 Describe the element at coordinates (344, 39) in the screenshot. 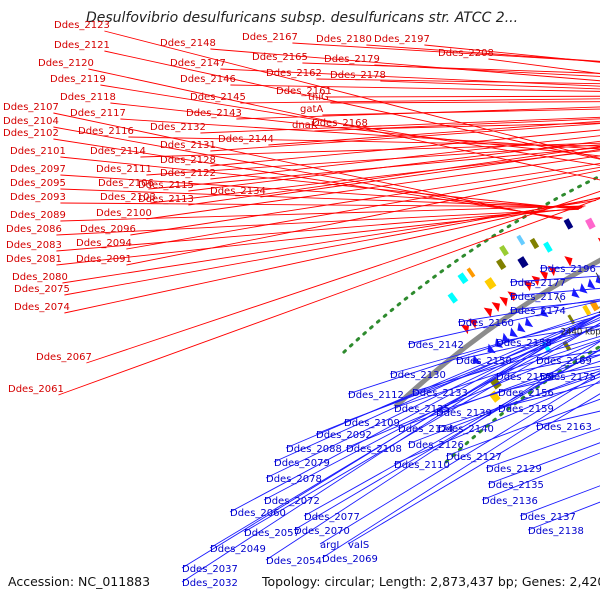

I see `forward-gene-label: Ddes_2180` at that location.